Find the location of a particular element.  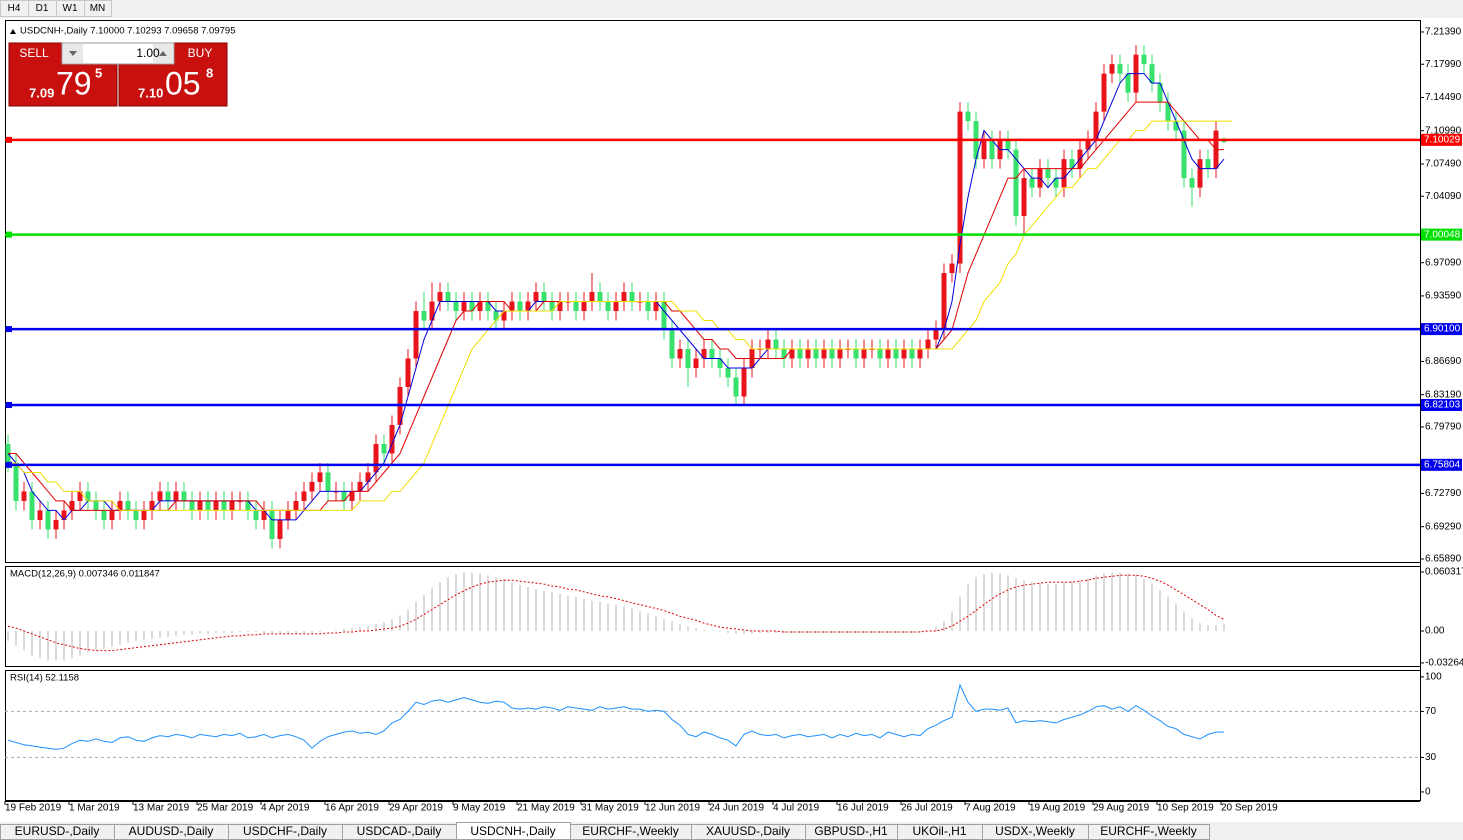

x-tick-label: 4 Apr 2019 is located at coordinates (285, 808).